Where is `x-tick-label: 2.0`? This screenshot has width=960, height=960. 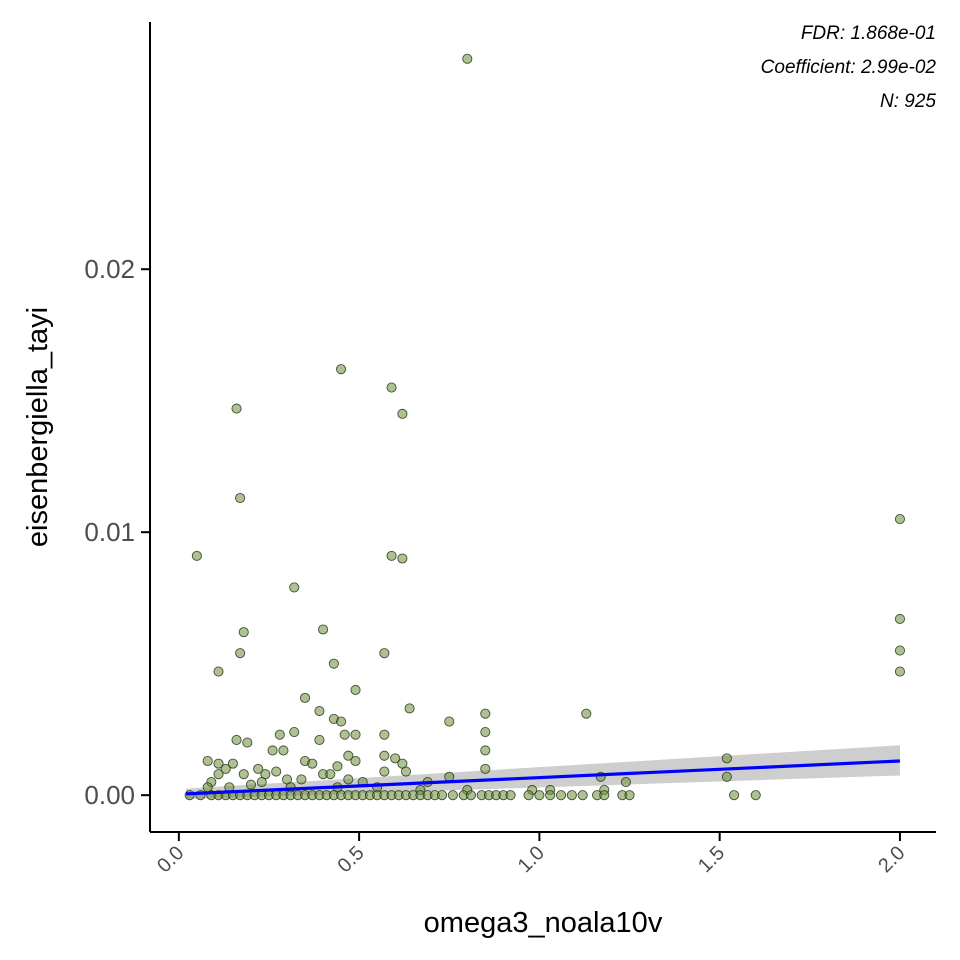 x-tick-label: 2.0 is located at coordinates (891, 859).